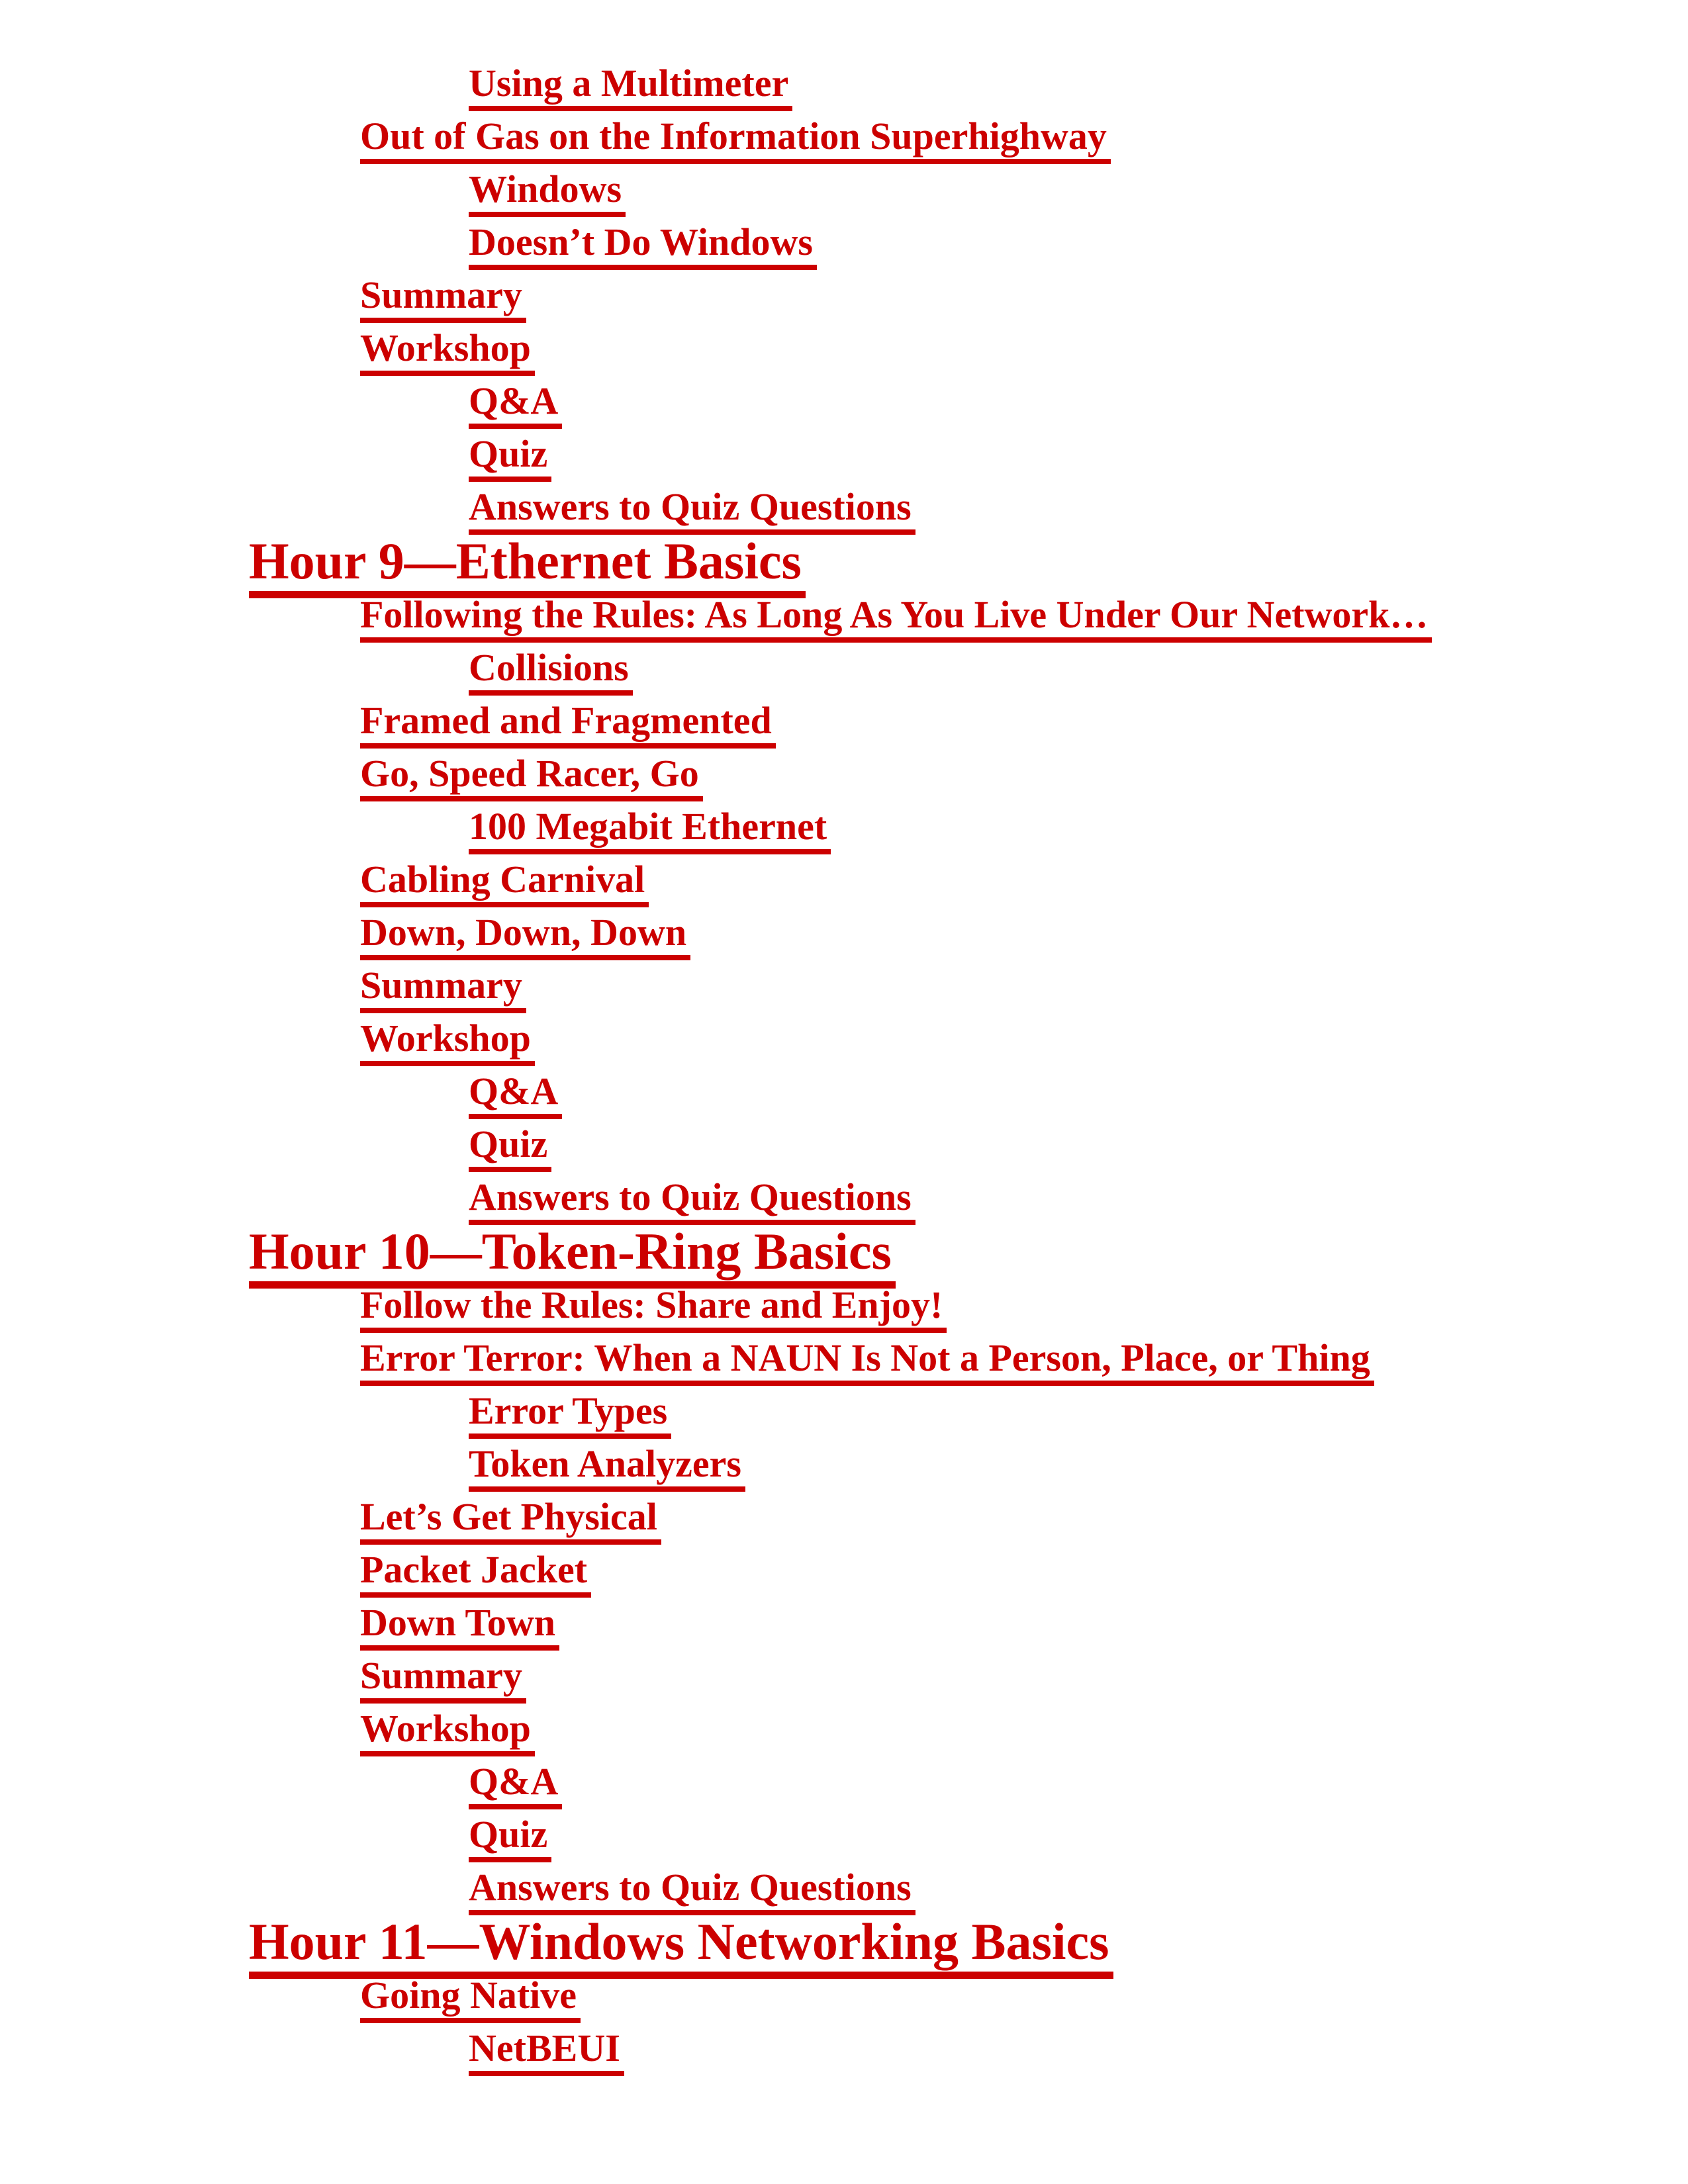  Describe the element at coordinates (531, 776) in the screenshot. I see `toc-entry-link: Go, Speed Racer, Go` at that location.